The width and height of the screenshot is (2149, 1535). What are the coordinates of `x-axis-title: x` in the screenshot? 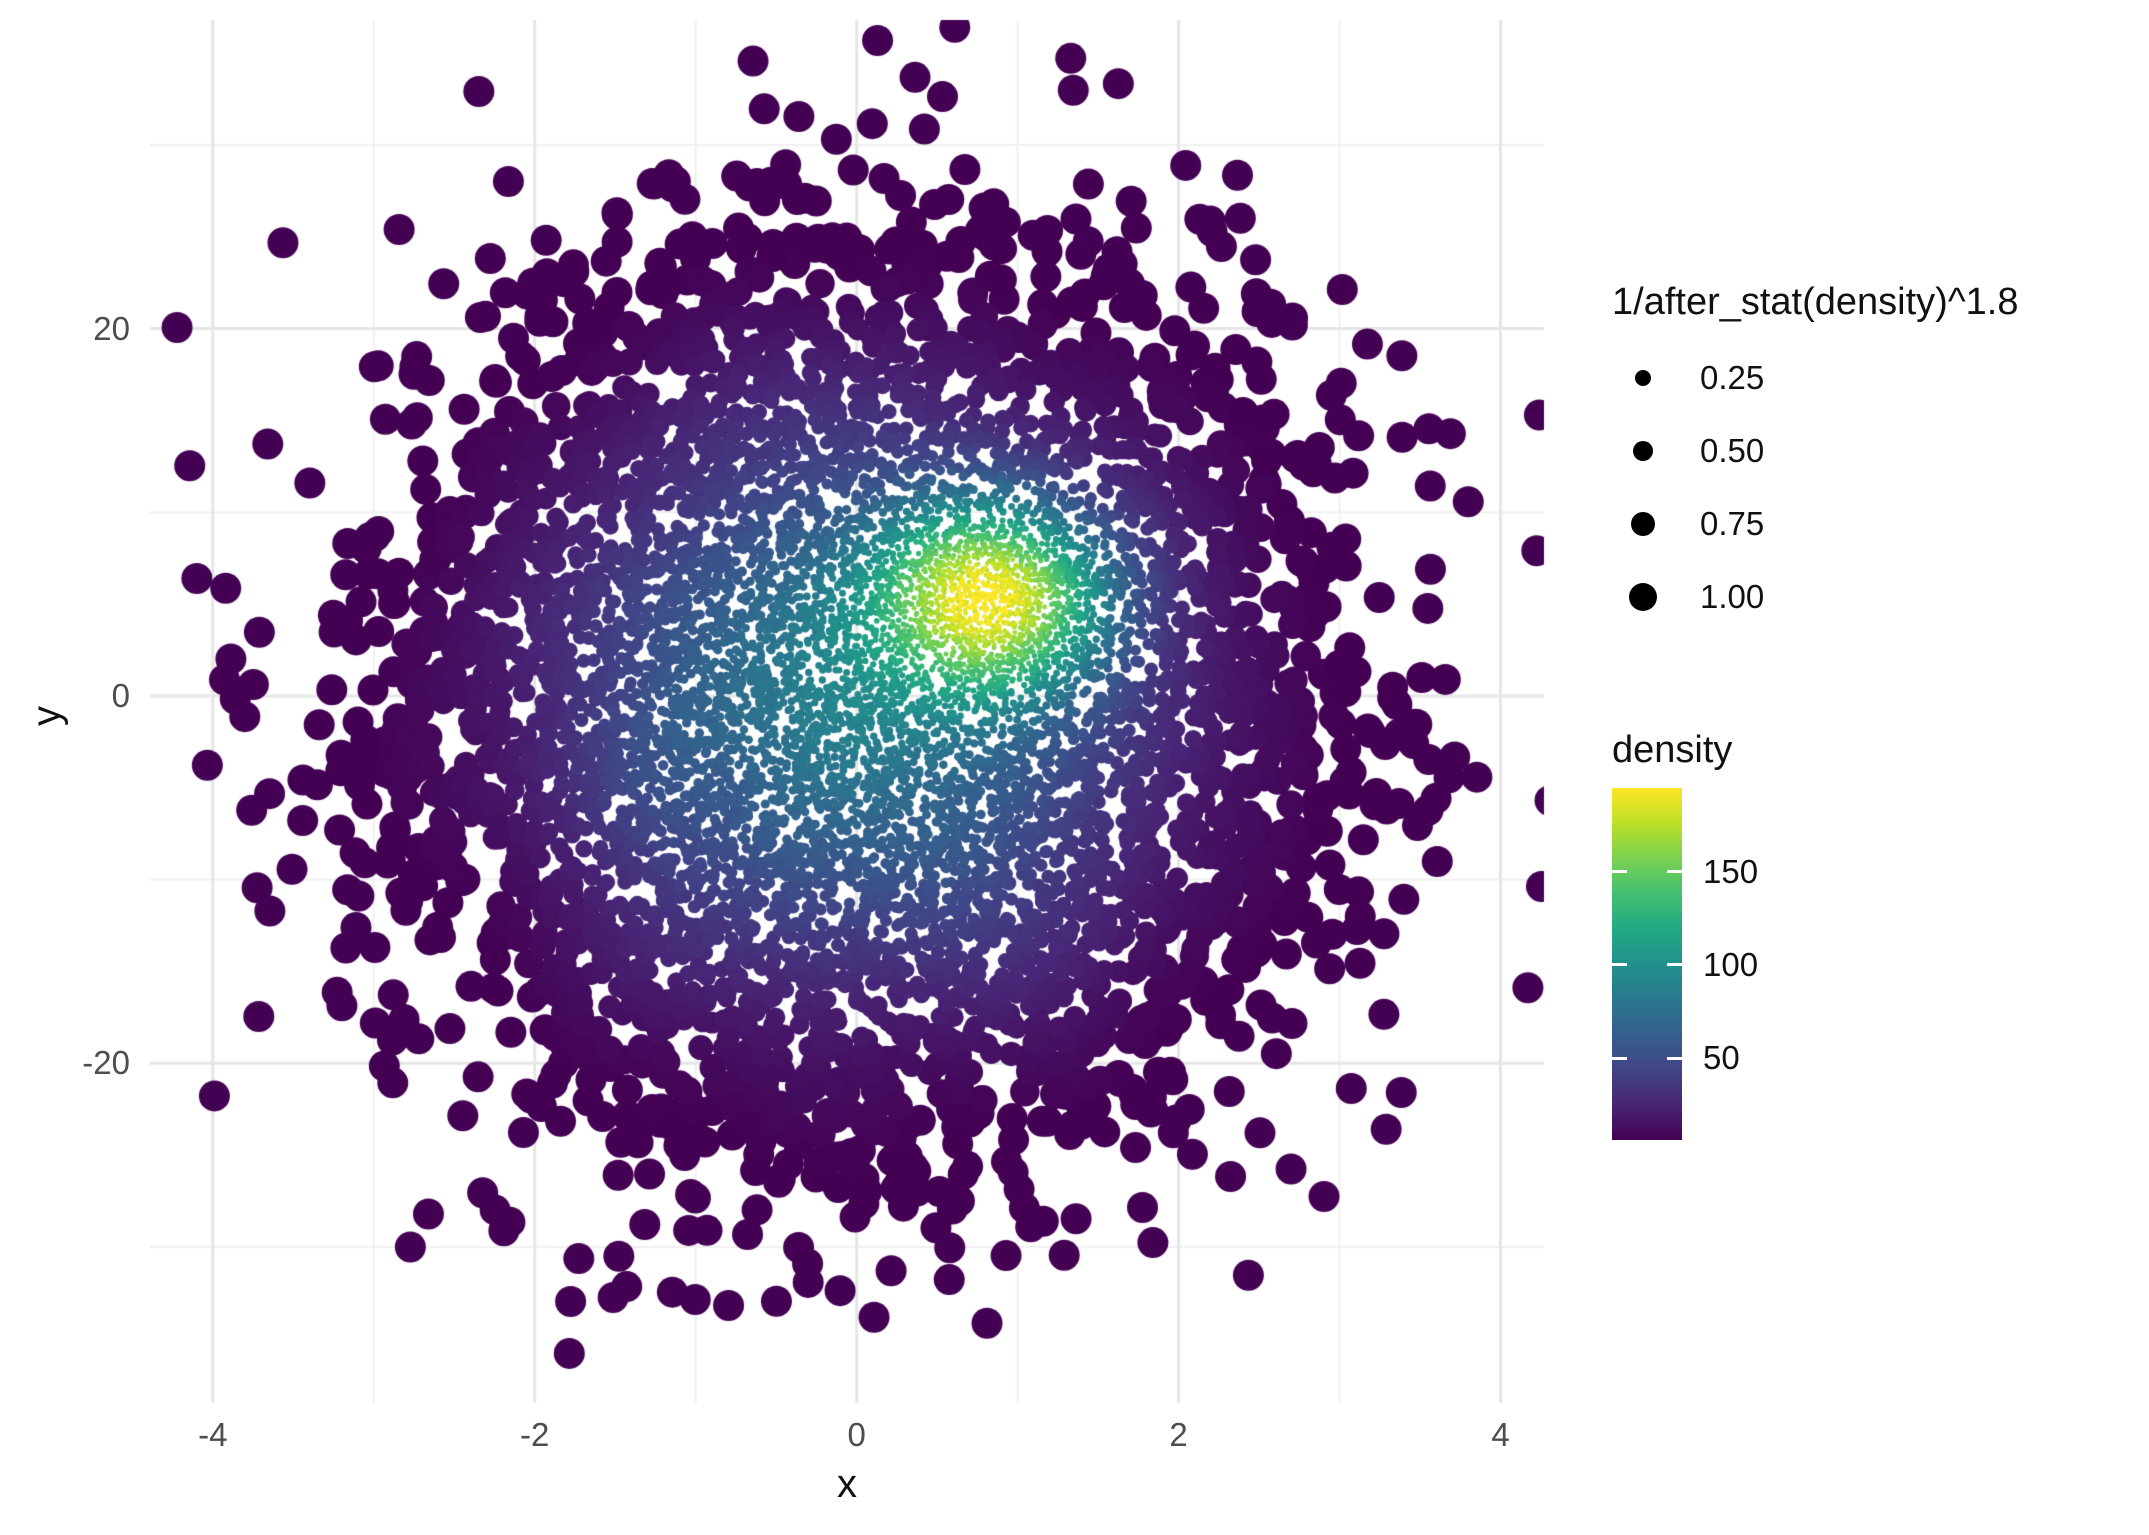 It's located at (847, 1484).